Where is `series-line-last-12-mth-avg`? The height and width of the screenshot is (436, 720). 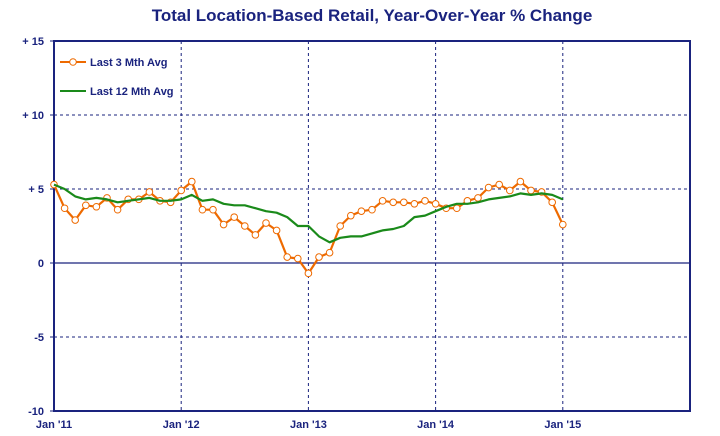
series-line-last-12-mth-avg is located at coordinates (308, 213).